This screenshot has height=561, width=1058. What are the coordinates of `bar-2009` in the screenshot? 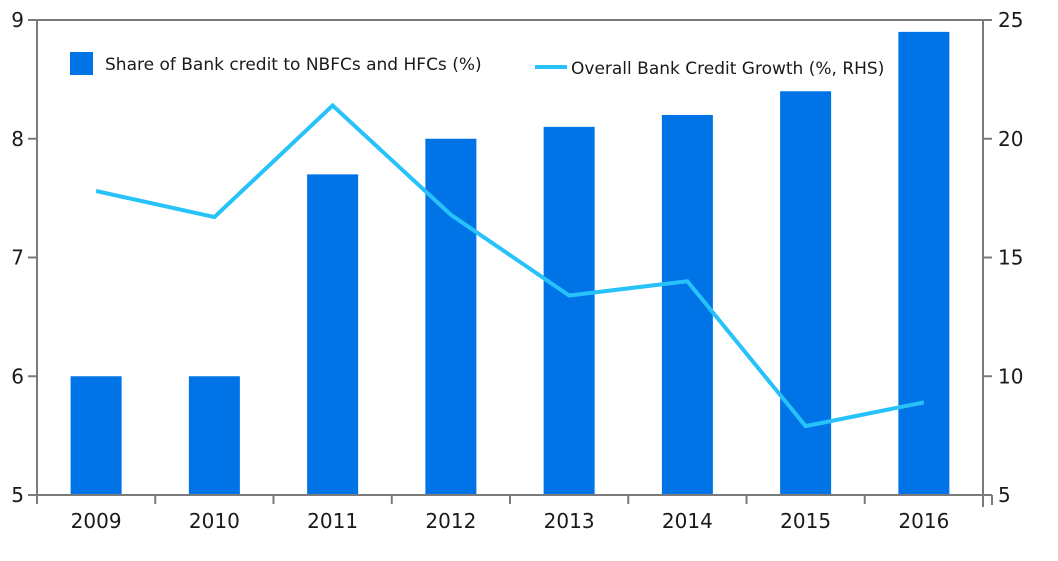 It's located at (96, 435).